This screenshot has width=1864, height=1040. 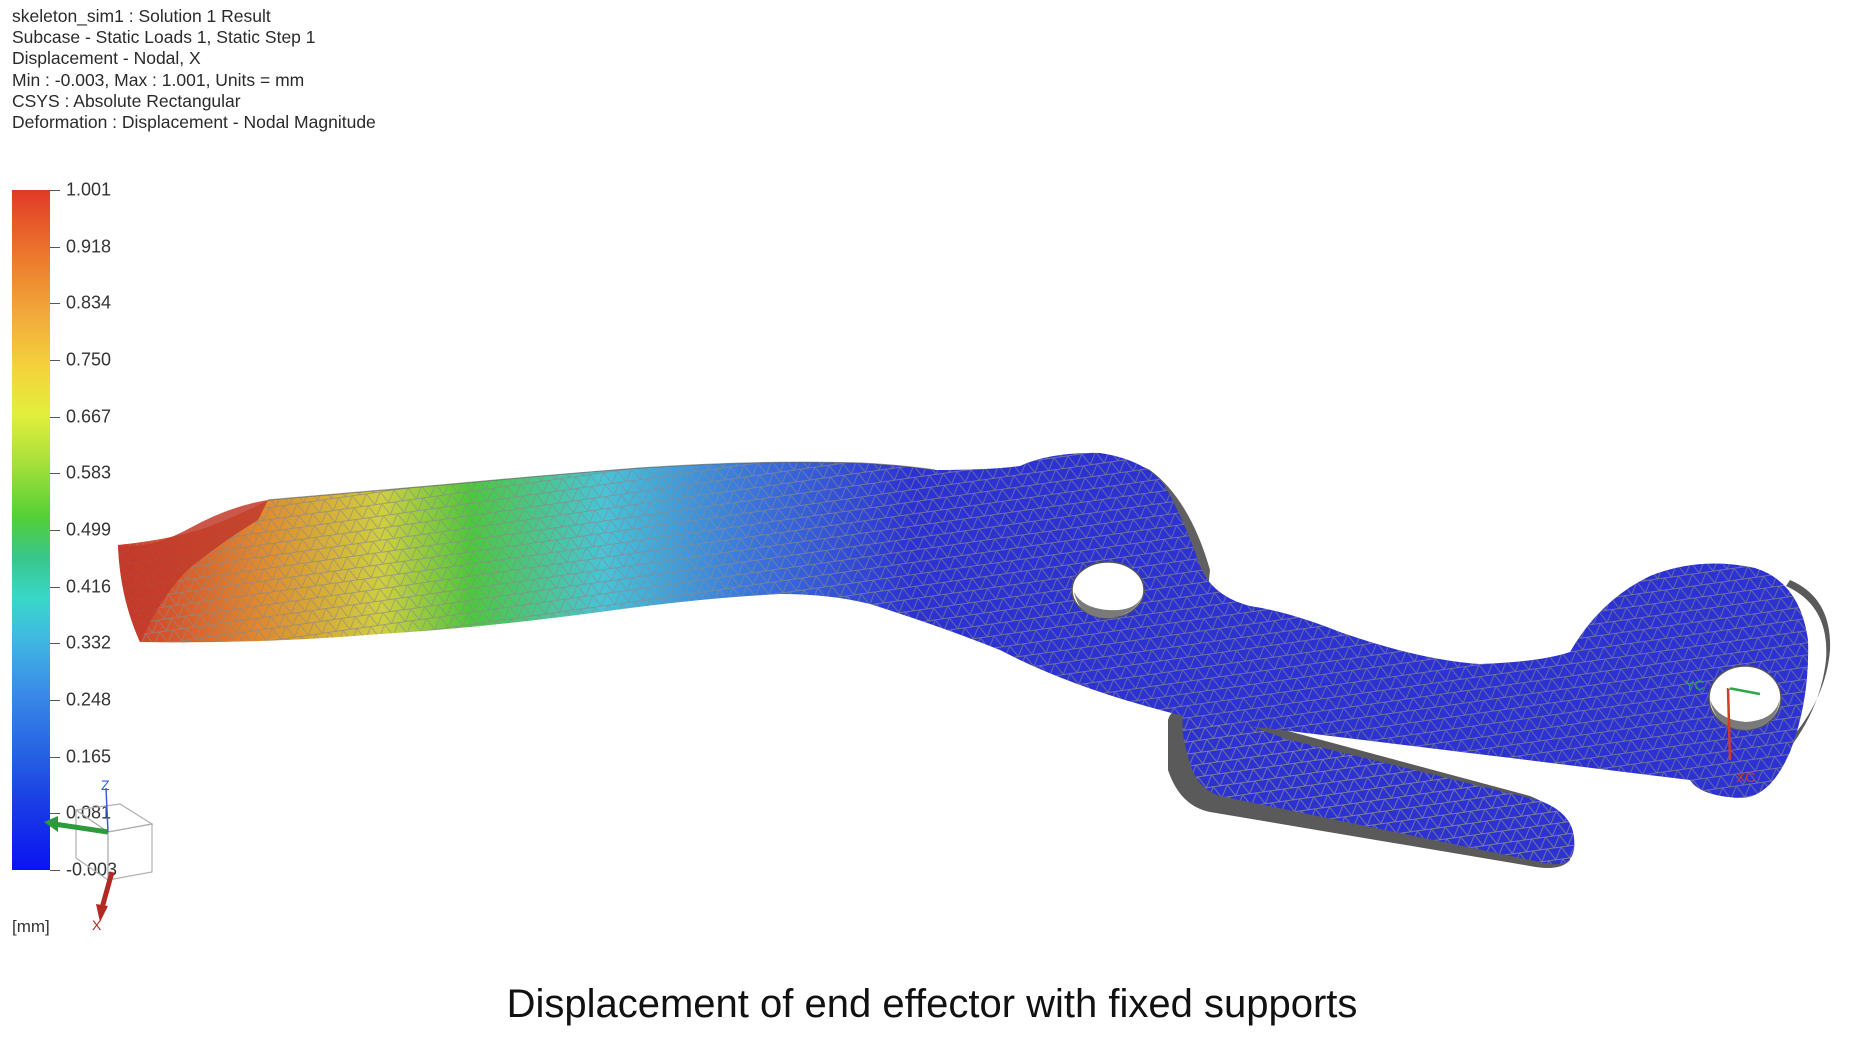 I want to click on header-line-subcase: Subcase - Static Loads 1, Static Step 1, so click(x=164, y=37).